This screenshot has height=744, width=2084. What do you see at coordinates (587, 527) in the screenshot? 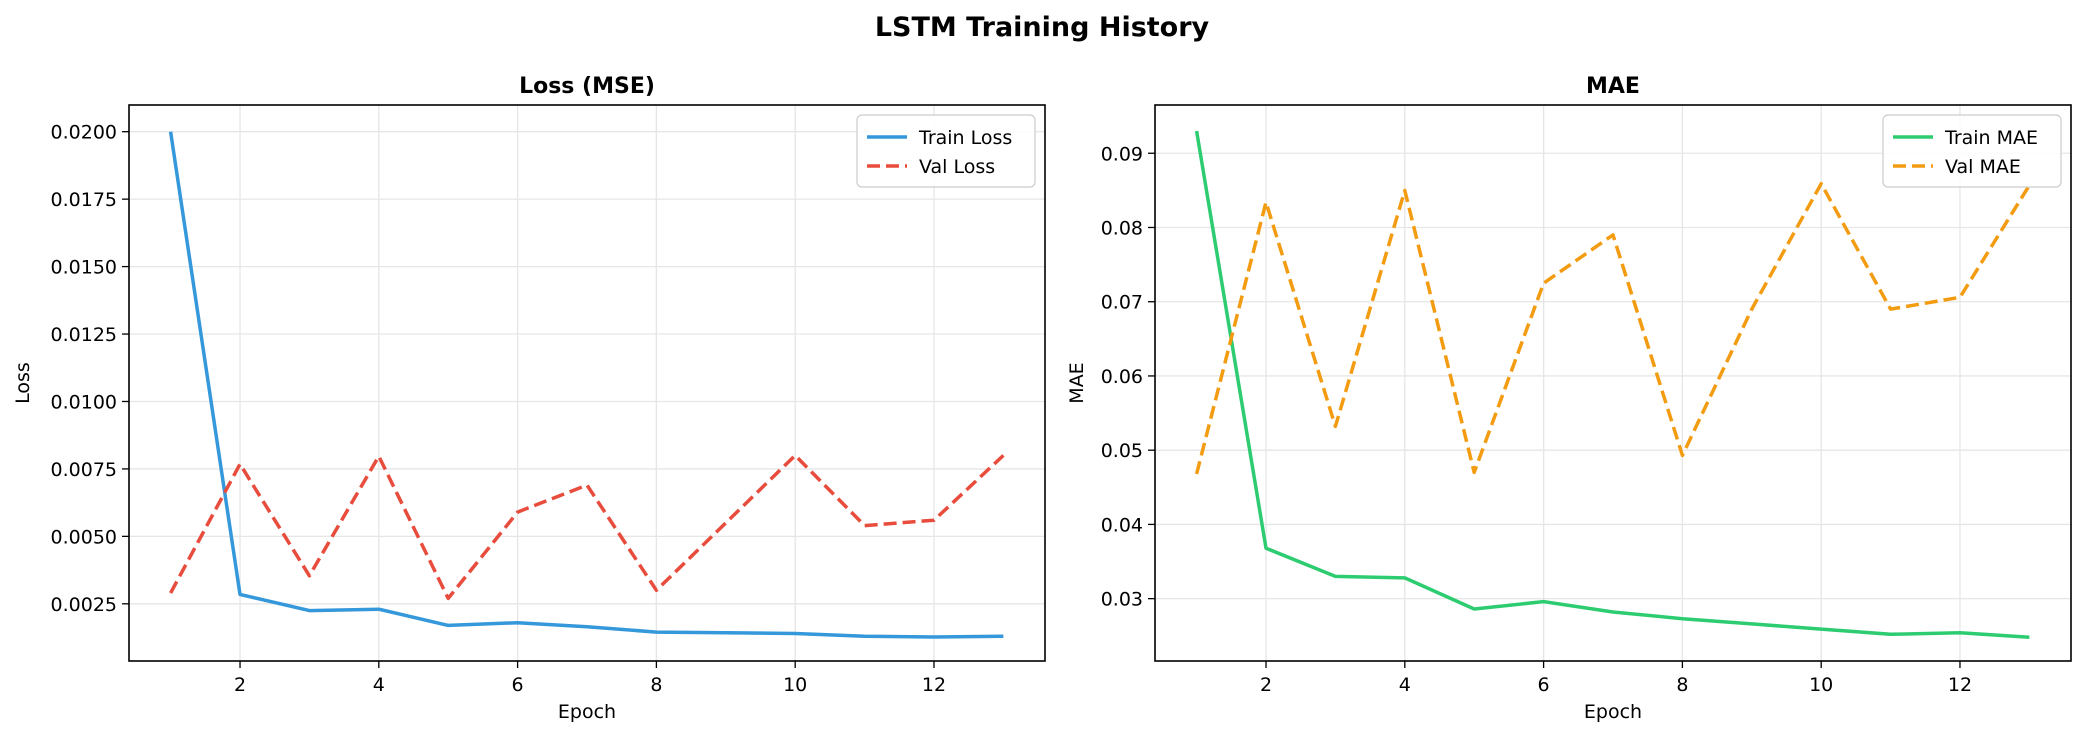
I see `series-line-val-loss` at bounding box center [587, 527].